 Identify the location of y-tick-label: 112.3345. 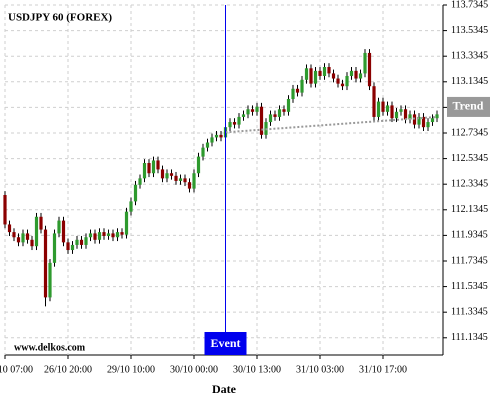
(469, 183).